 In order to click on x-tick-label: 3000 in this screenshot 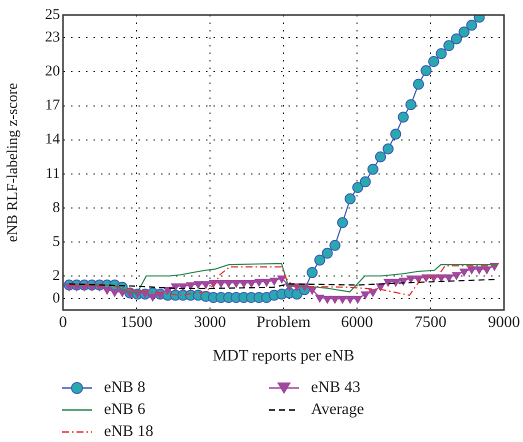, I will do `click(210, 322)`.